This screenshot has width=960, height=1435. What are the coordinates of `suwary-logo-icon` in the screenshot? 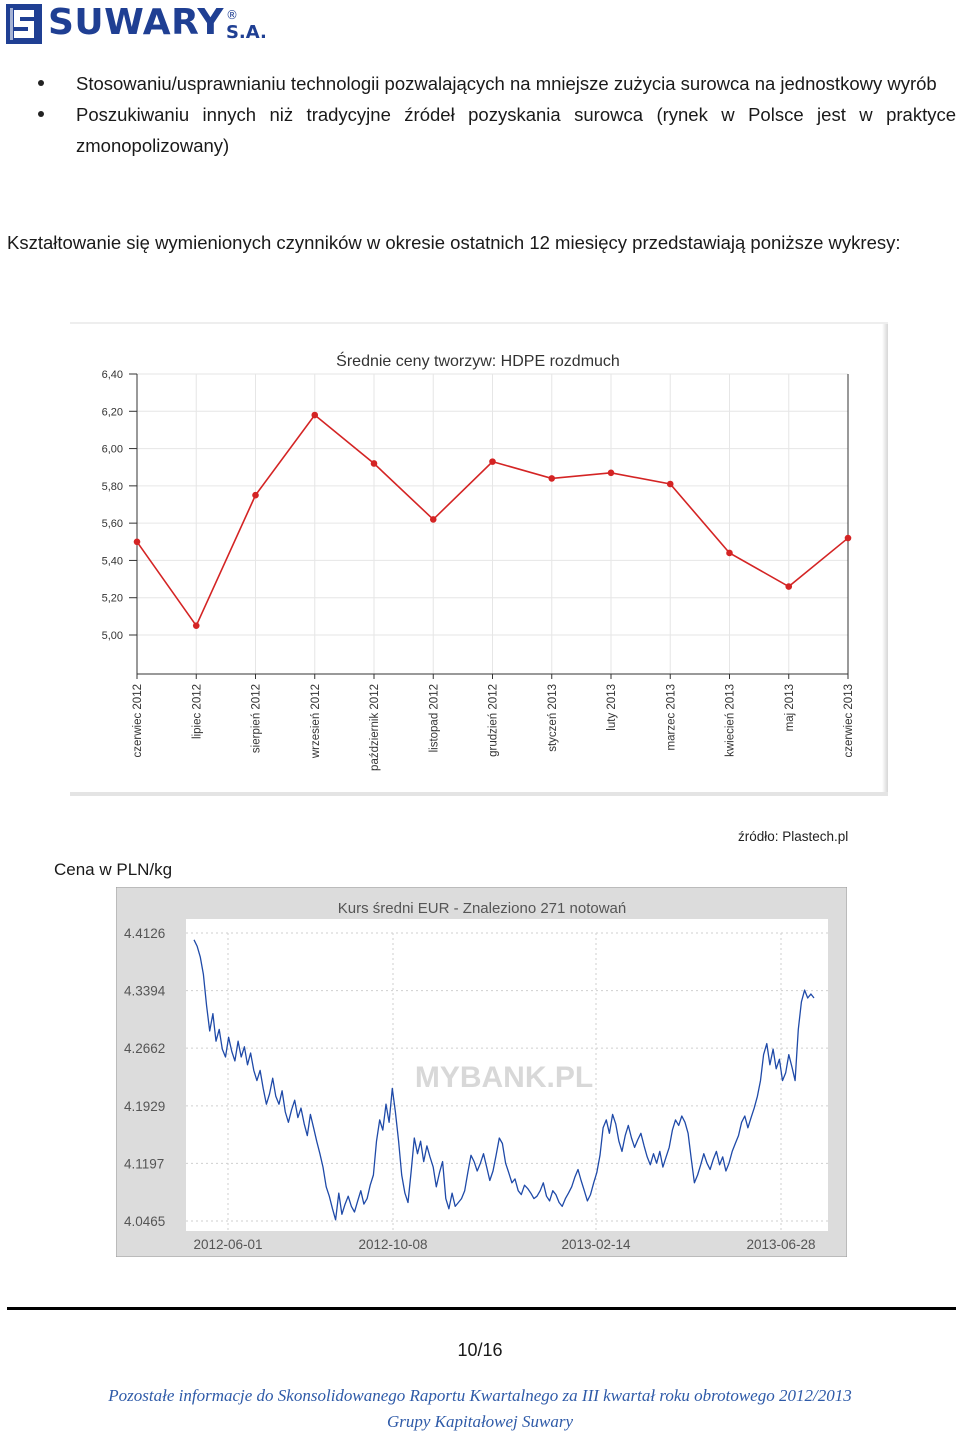 It's located at (24, 24).